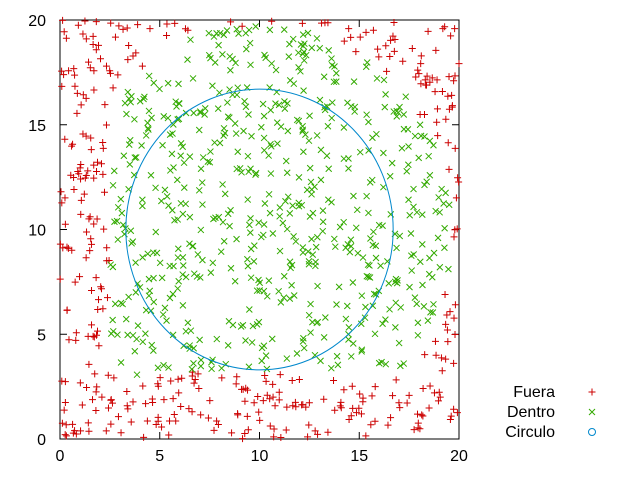  I want to click on legend-label-fuera: Fuera, so click(534, 392).